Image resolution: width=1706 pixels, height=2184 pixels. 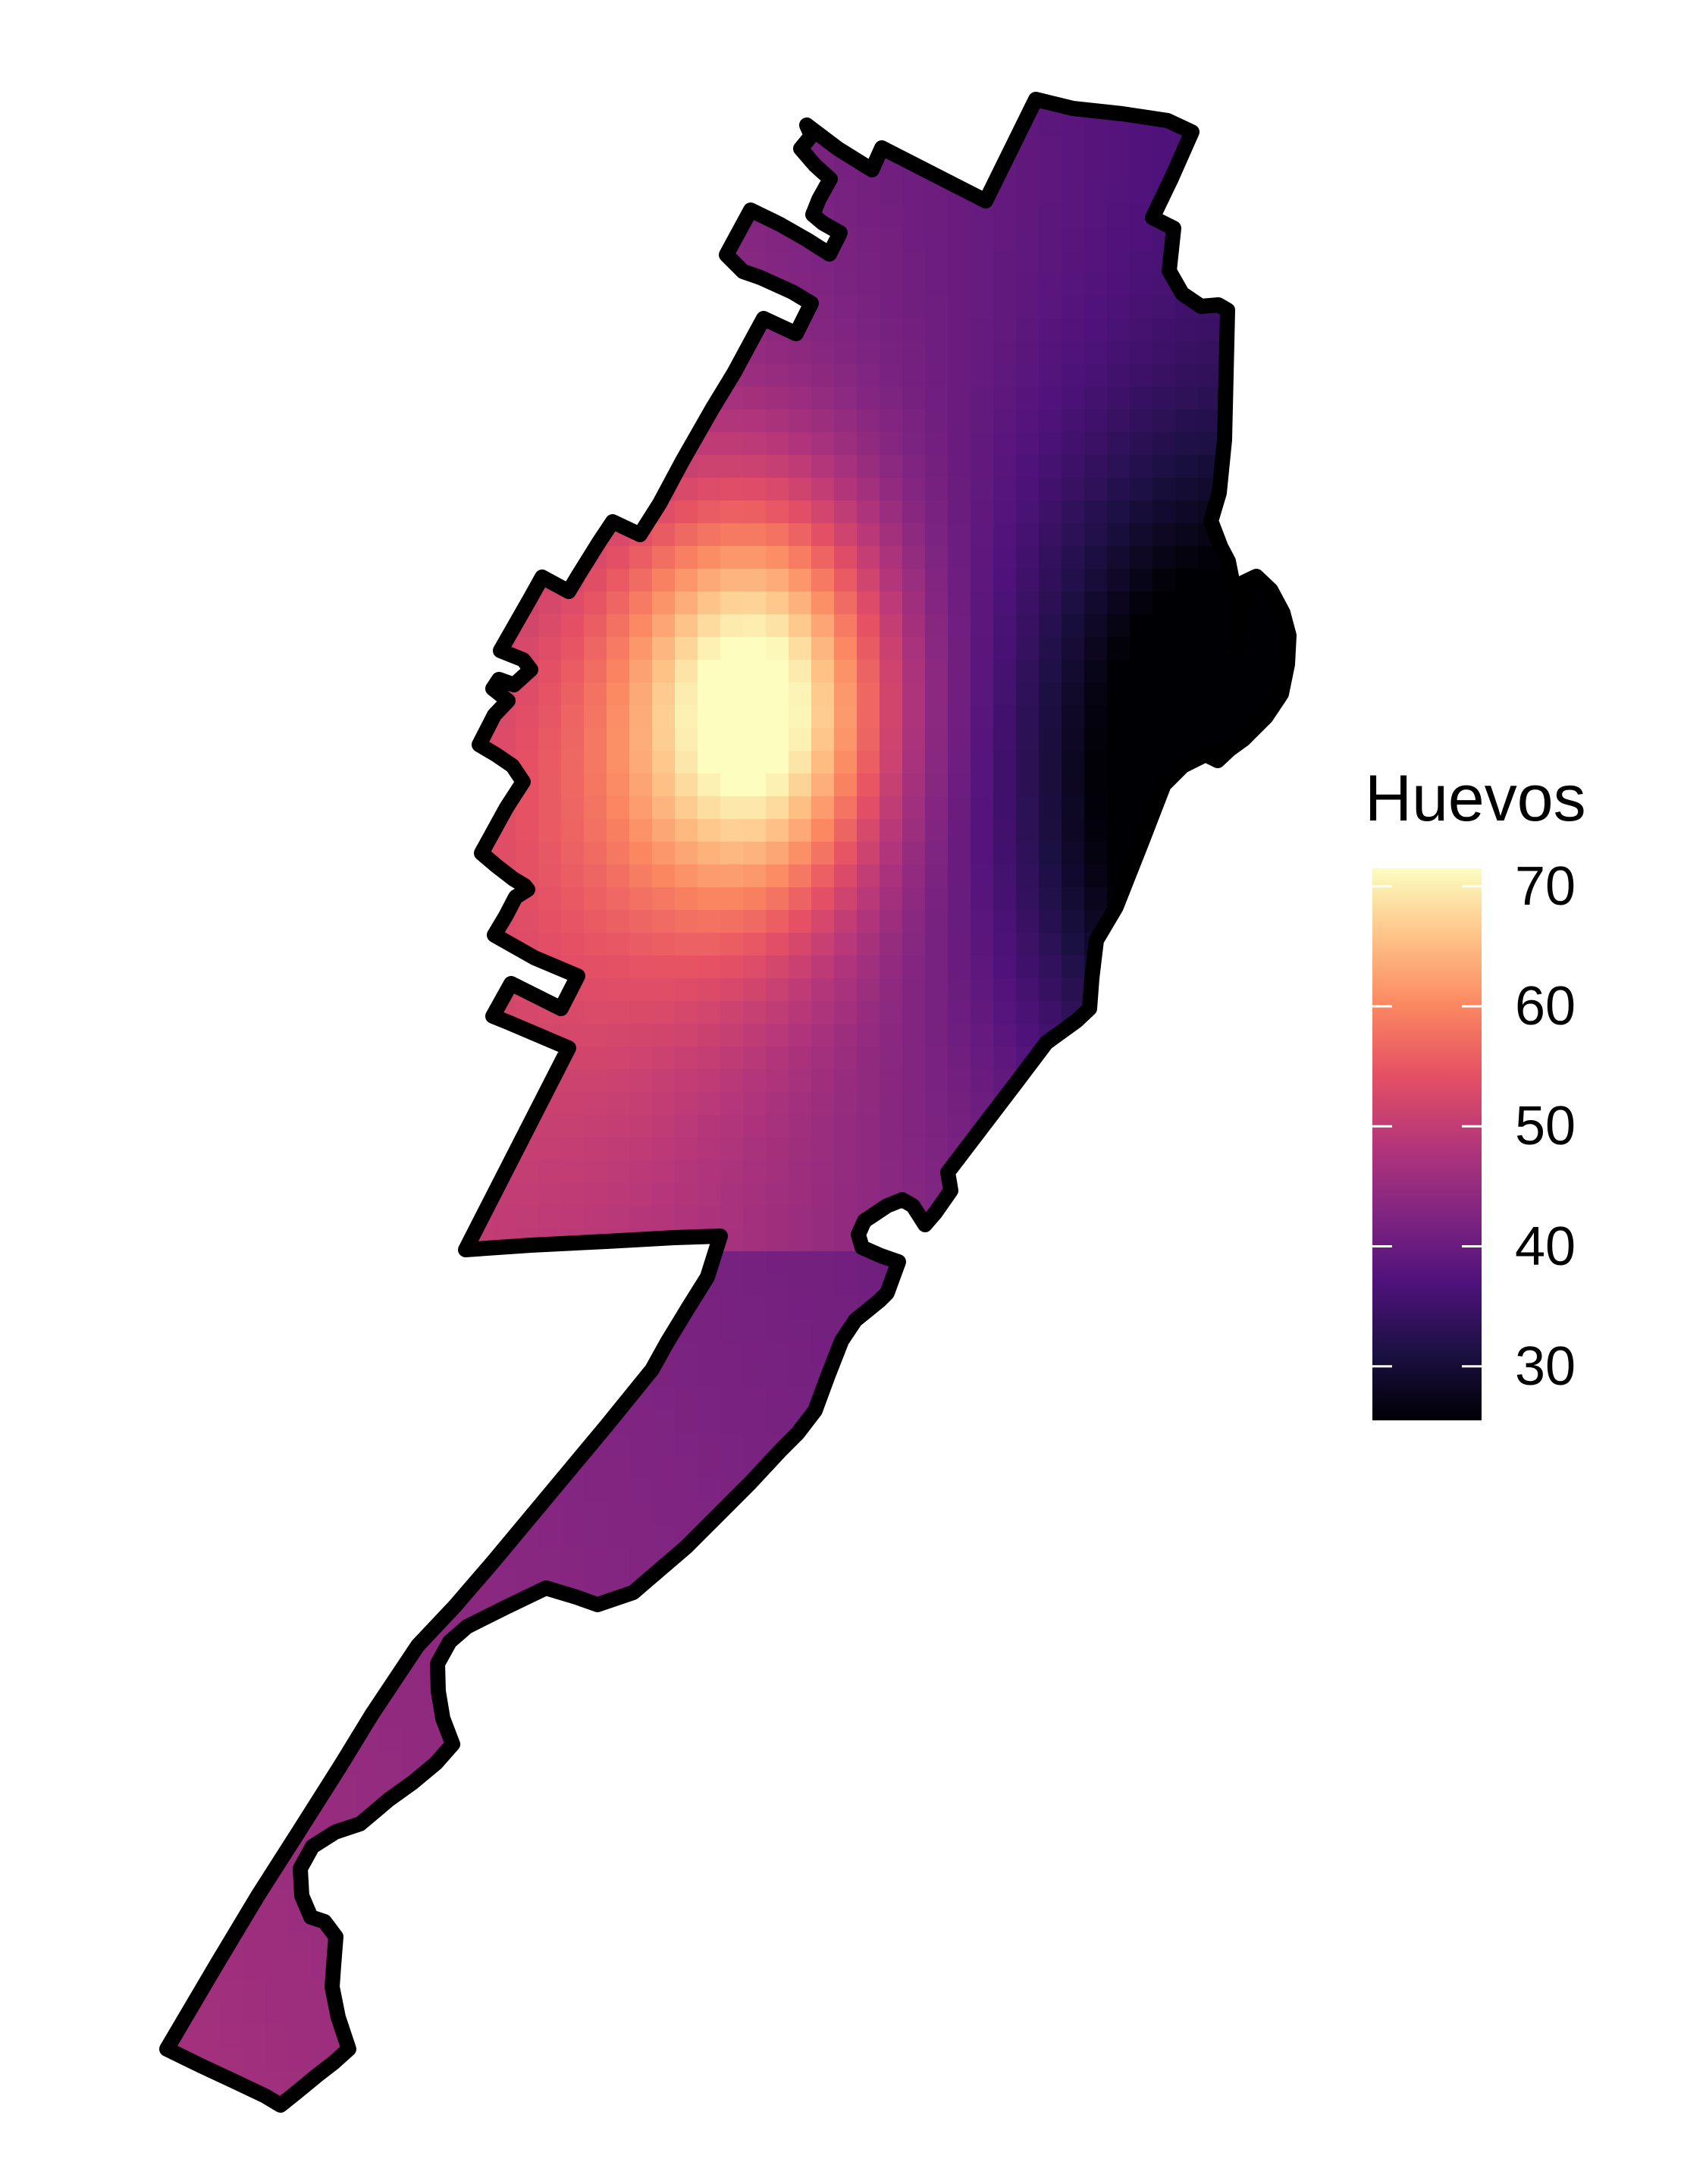 I want to click on legend-tick-label: 70, so click(x=1546, y=886).